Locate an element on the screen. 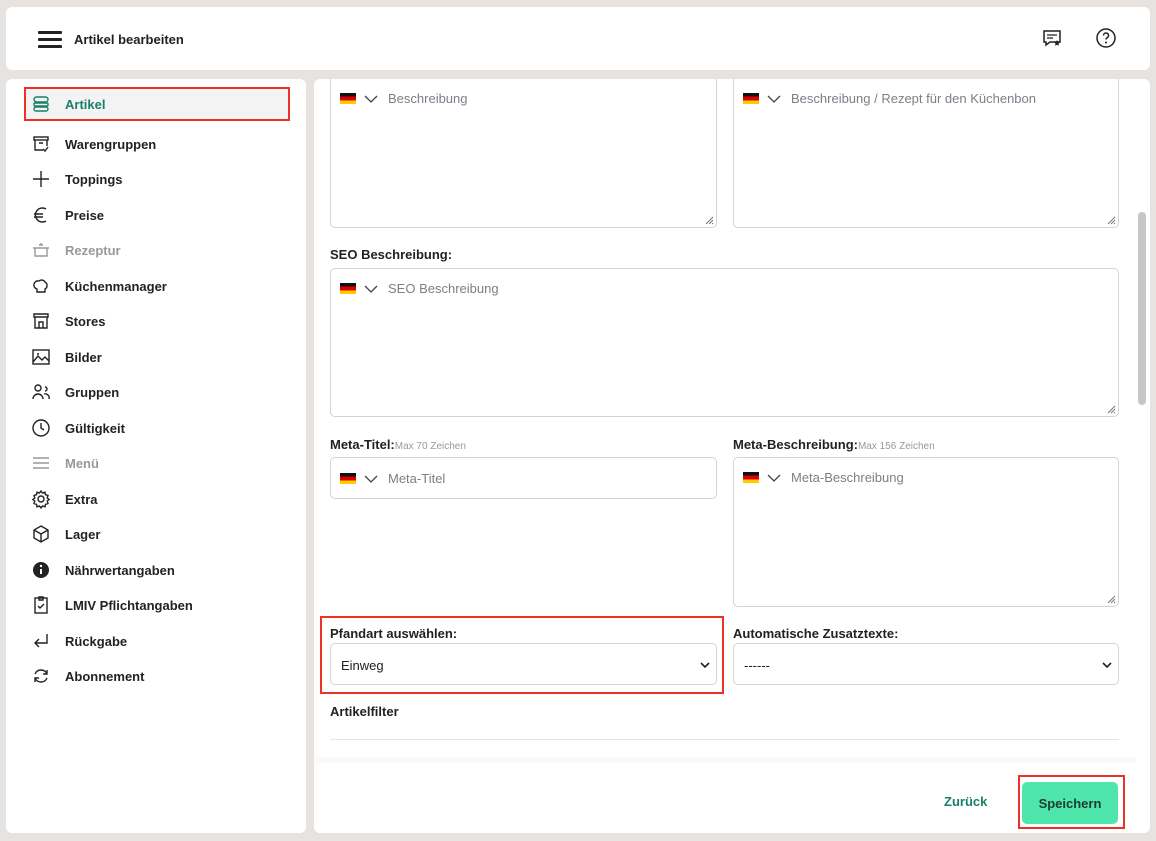  sidebar-item-nährwertangaben: Nährwertangaben is located at coordinates (157, 570).